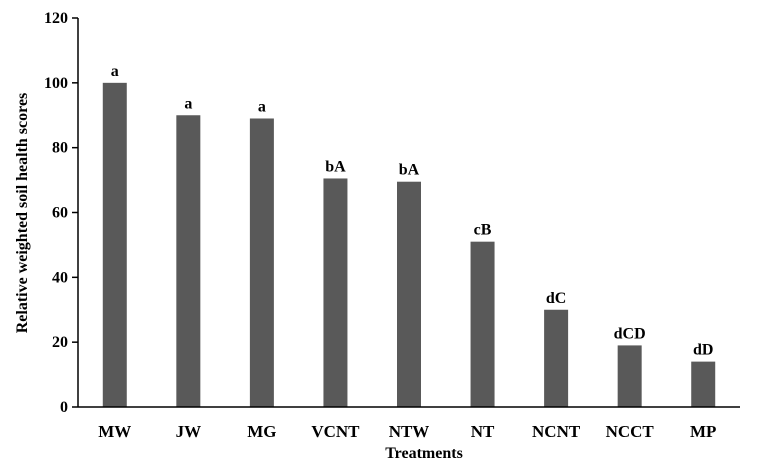 Image resolution: width=757 pixels, height=463 pixels. Describe the element at coordinates (22, 213) in the screenshot. I see `y-axis-title: Relative weighted soil health scores` at that location.